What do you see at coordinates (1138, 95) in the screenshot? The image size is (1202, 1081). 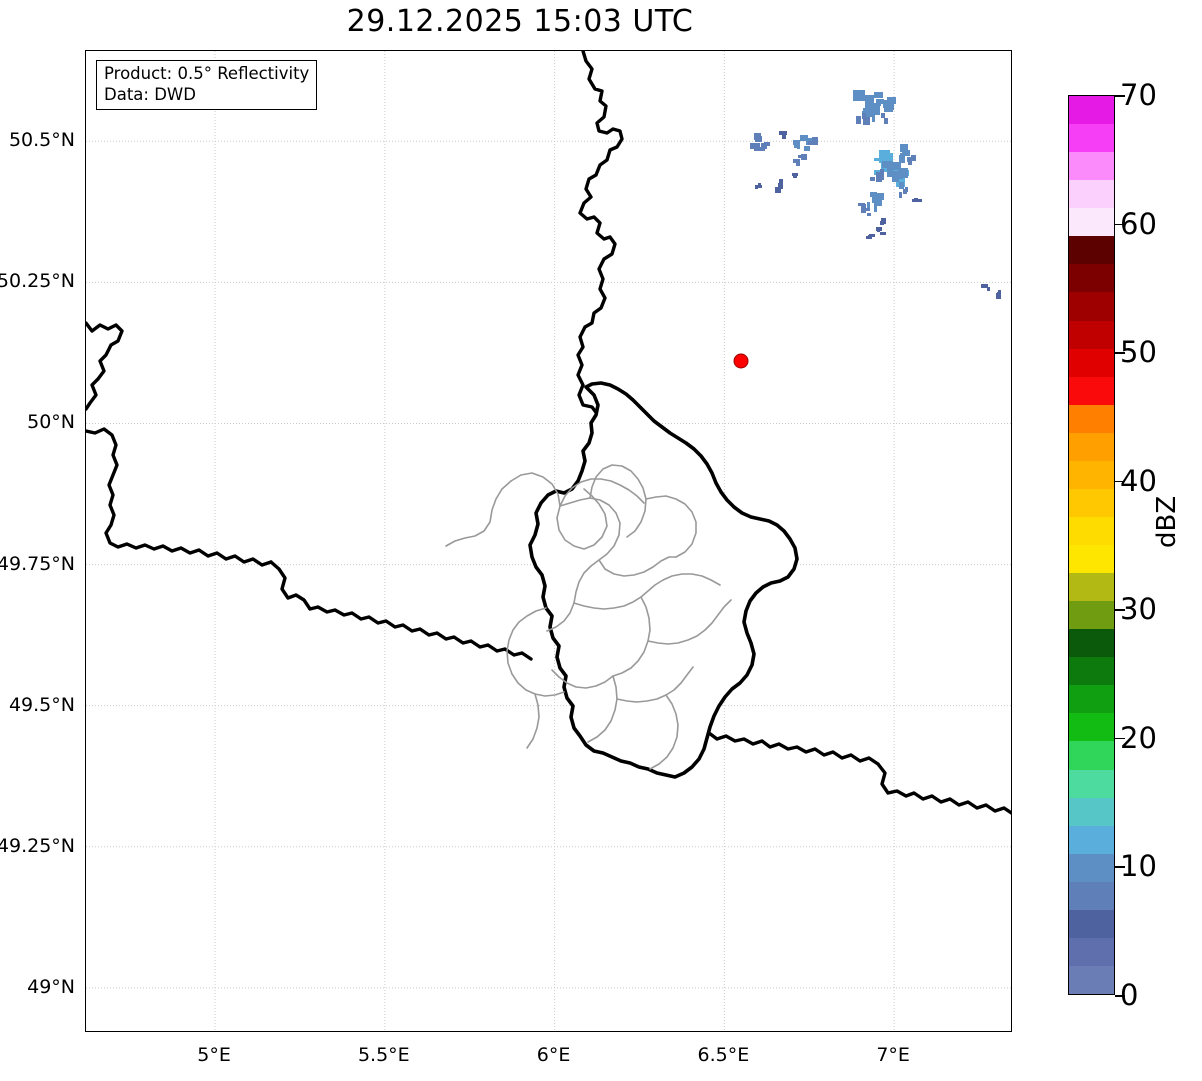 I see `colorbar-tick-label: 70` at bounding box center [1138, 95].